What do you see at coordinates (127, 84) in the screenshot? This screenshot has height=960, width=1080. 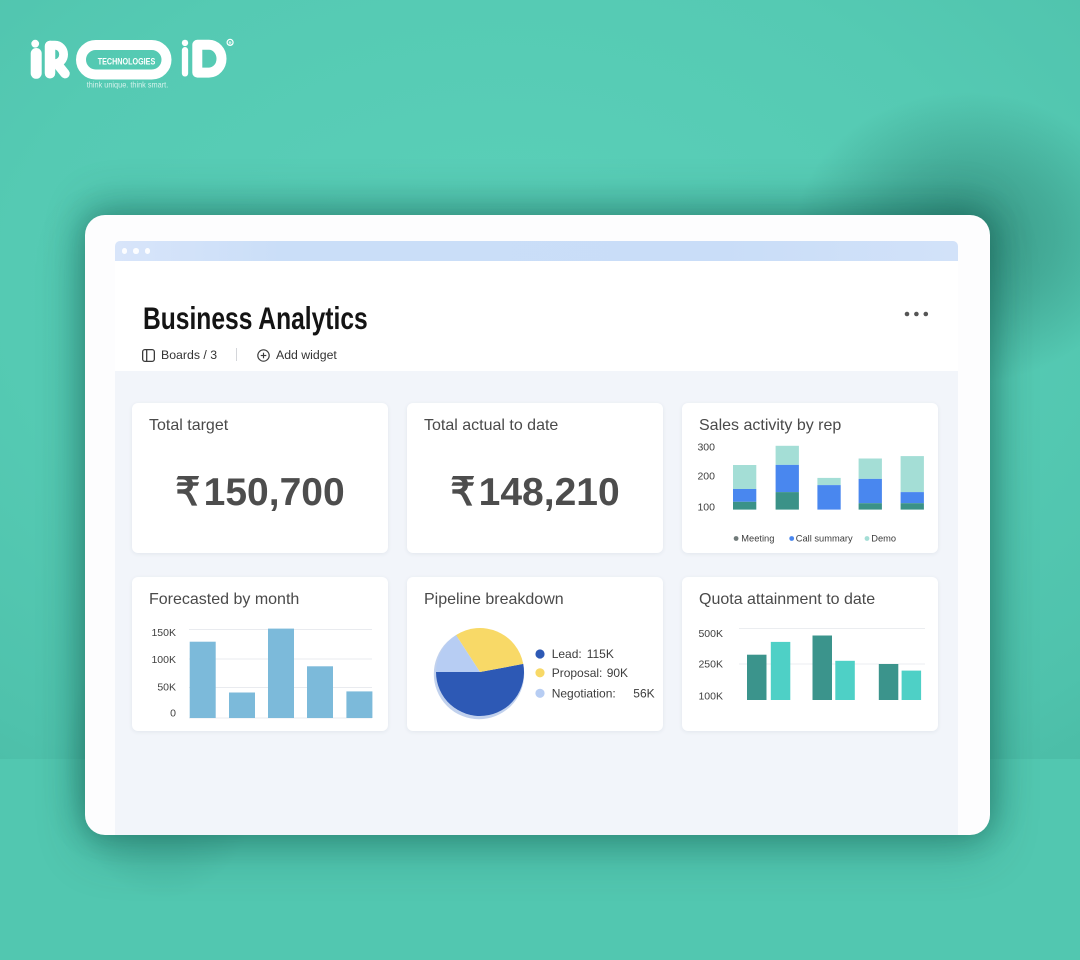 I see `svg-text: think unique. think smart.` at bounding box center [127, 84].